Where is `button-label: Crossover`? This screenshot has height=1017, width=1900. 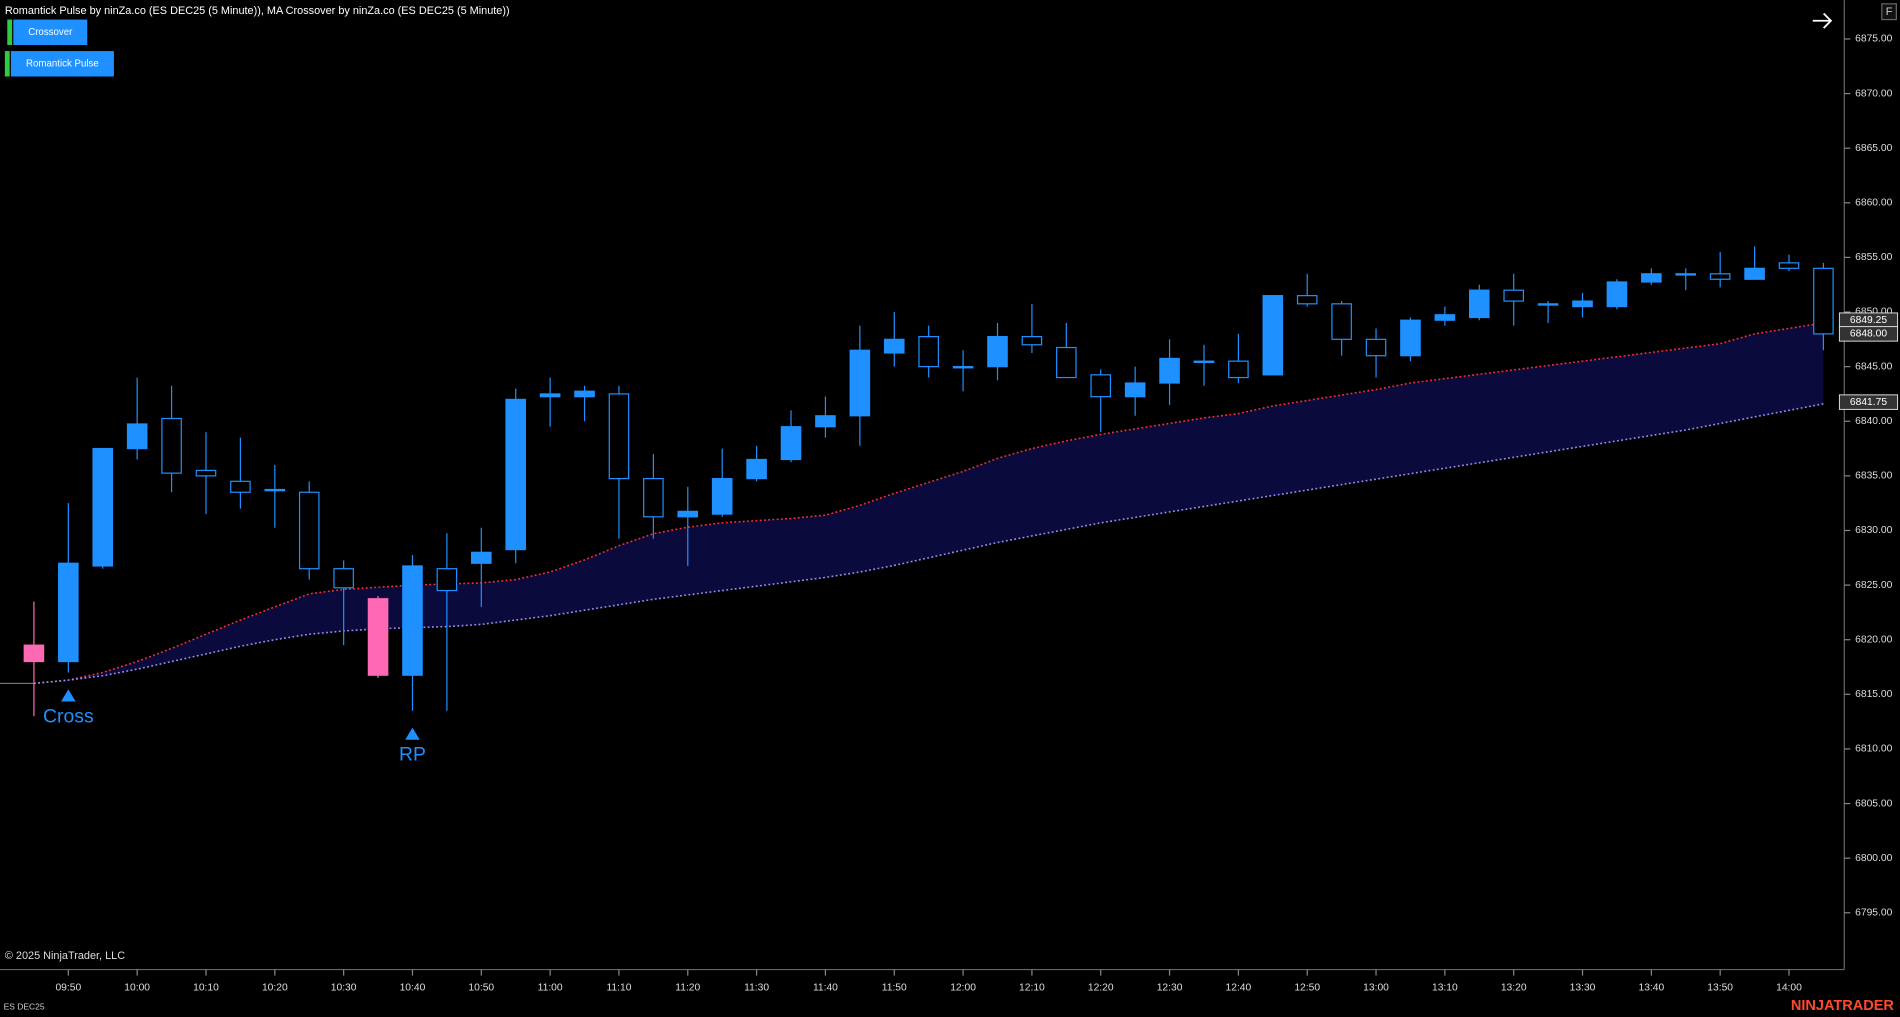 button-label: Crossover is located at coordinates (50, 32).